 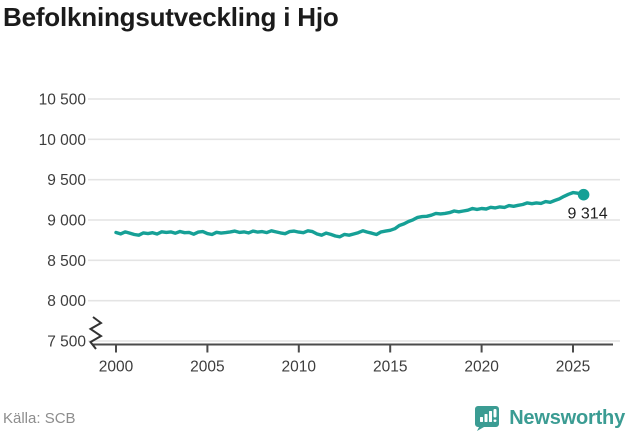 What do you see at coordinates (583, 194) in the screenshot?
I see `end-point-dot` at bounding box center [583, 194].